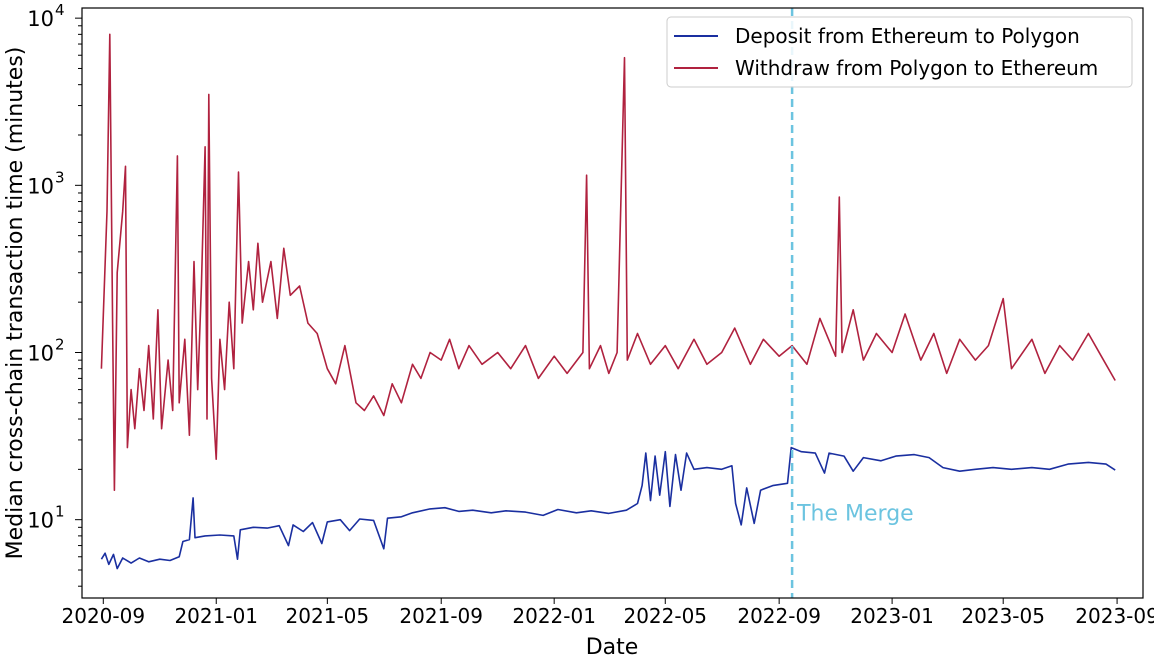 This screenshot has height=668, width=1154. What do you see at coordinates (441, 616) in the screenshot?
I see `x-tick-label: 2021-09` at bounding box center [441, 616].